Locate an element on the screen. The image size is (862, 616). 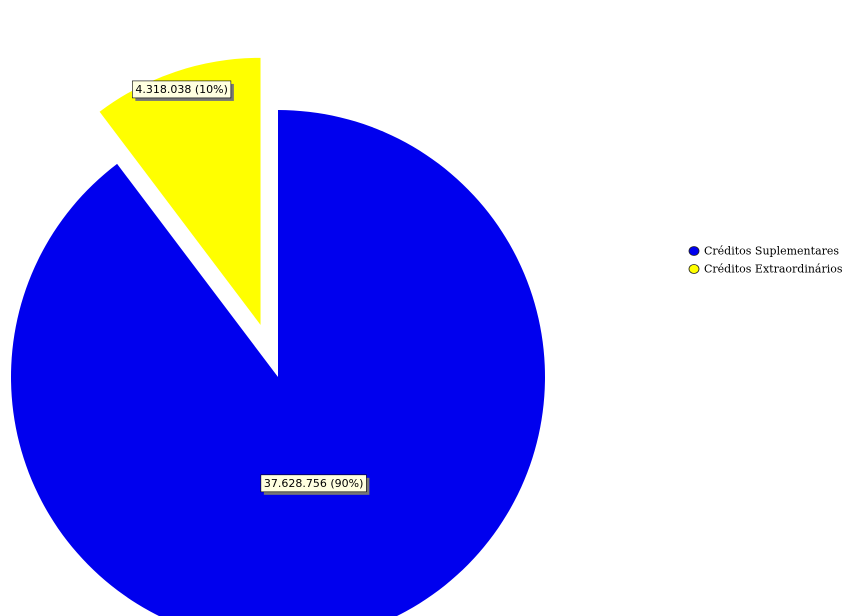
data-label-text-1: 37.628.756 (90%) is located at coordinates (314, 483).